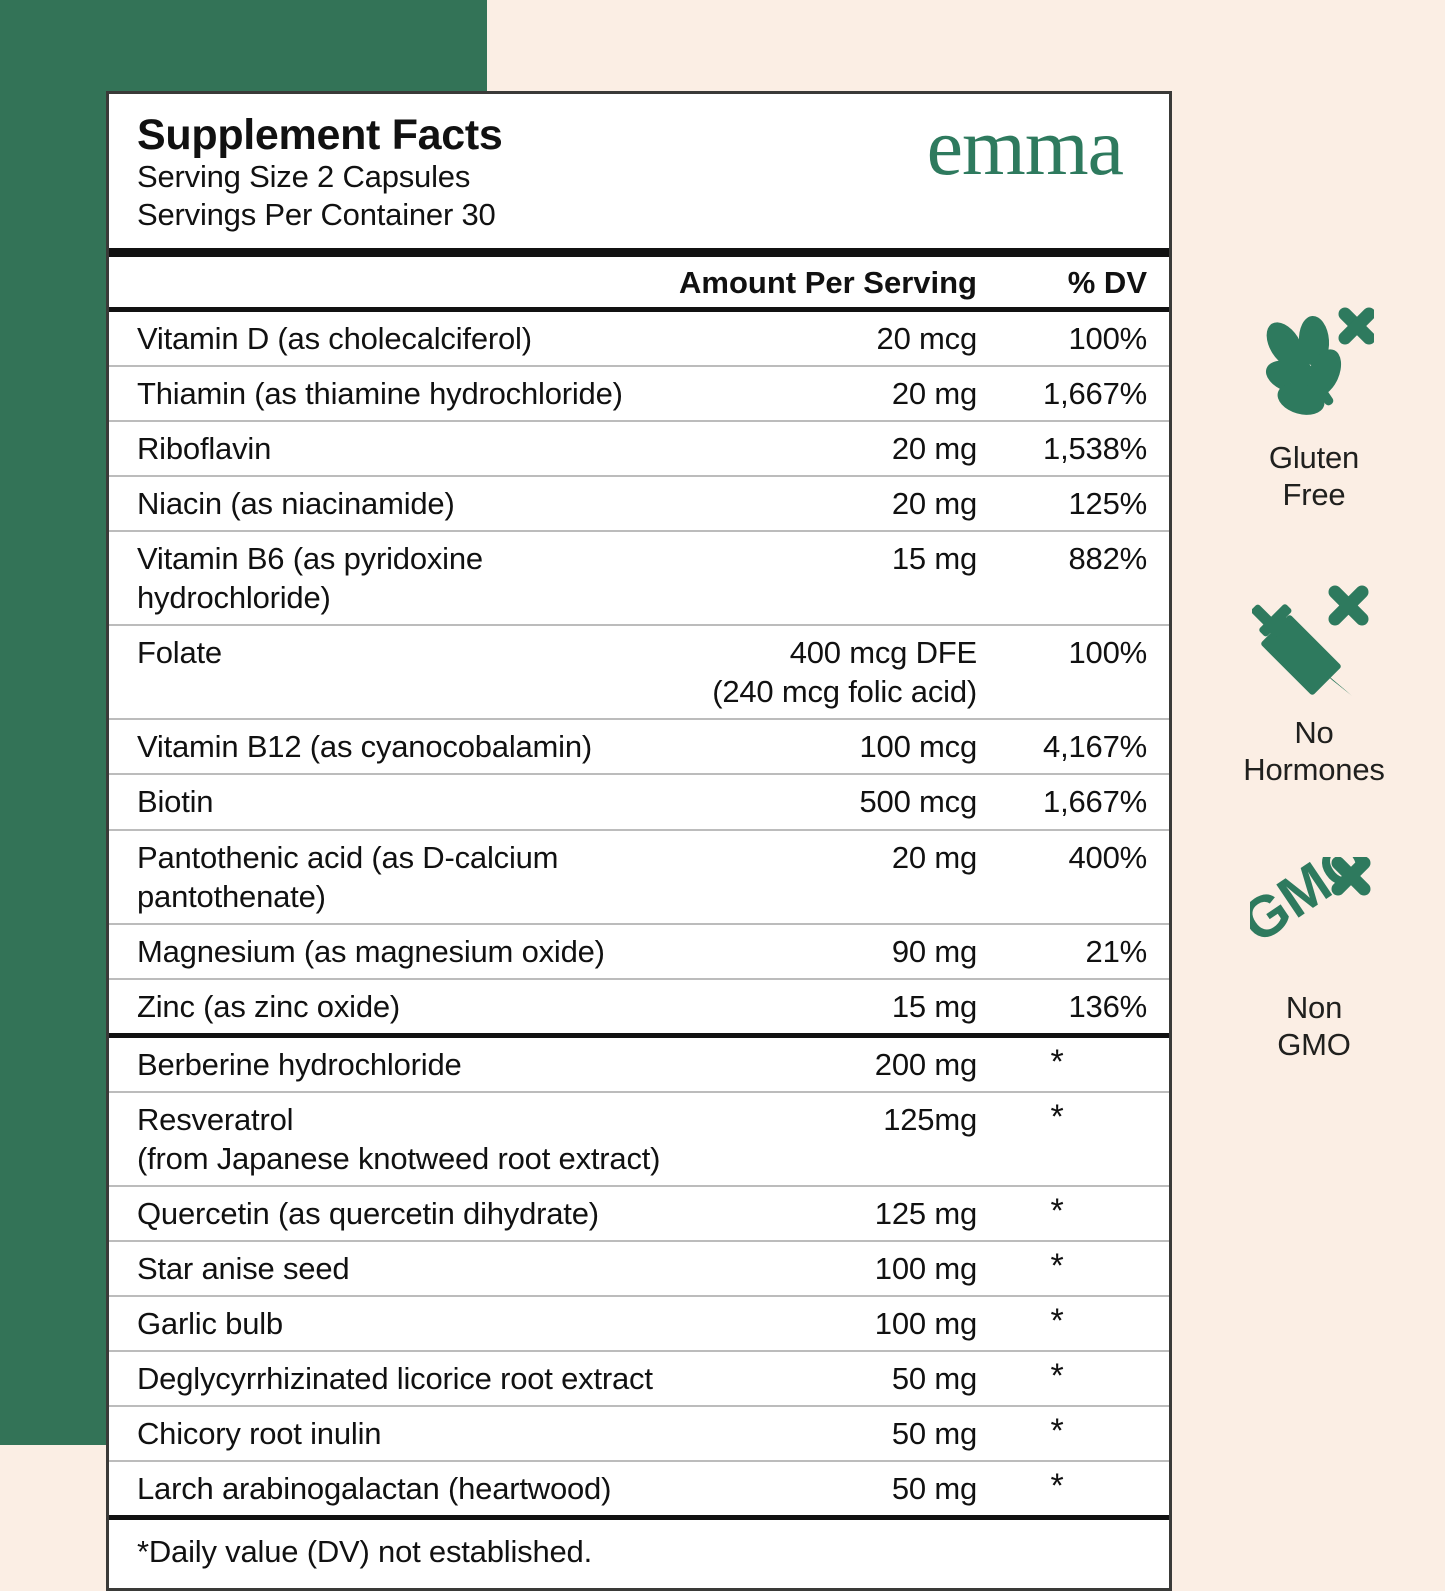 The height and width of the screenshot is (1591, 1445). What do you see at coordinates (374, 1489) in the screenshot?
I see `ingredient-name-main: Larch arabinogalactan (heartwood)` at bounding box center [374, 1489].